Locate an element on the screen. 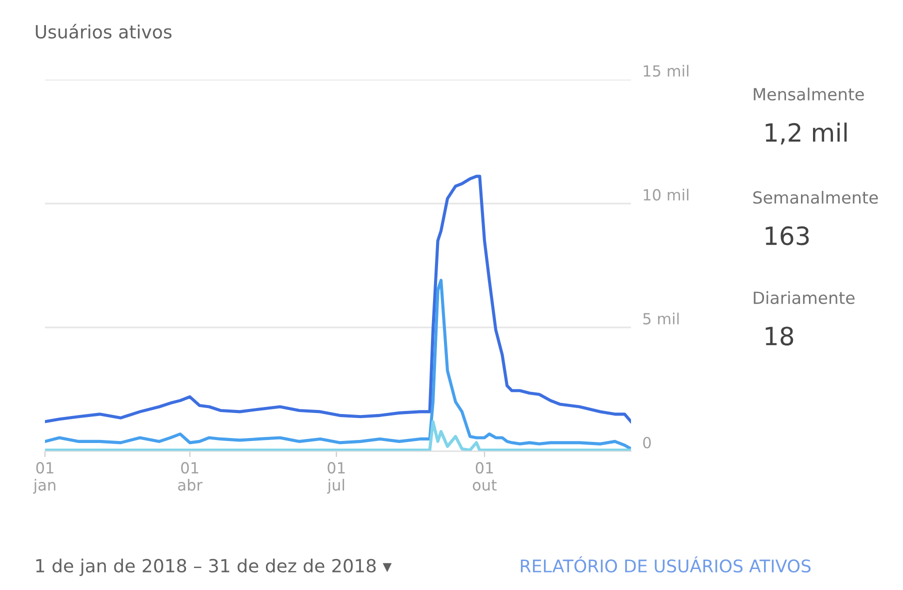  y-tick-label: 15 mil is located at coordinates (666, 70).